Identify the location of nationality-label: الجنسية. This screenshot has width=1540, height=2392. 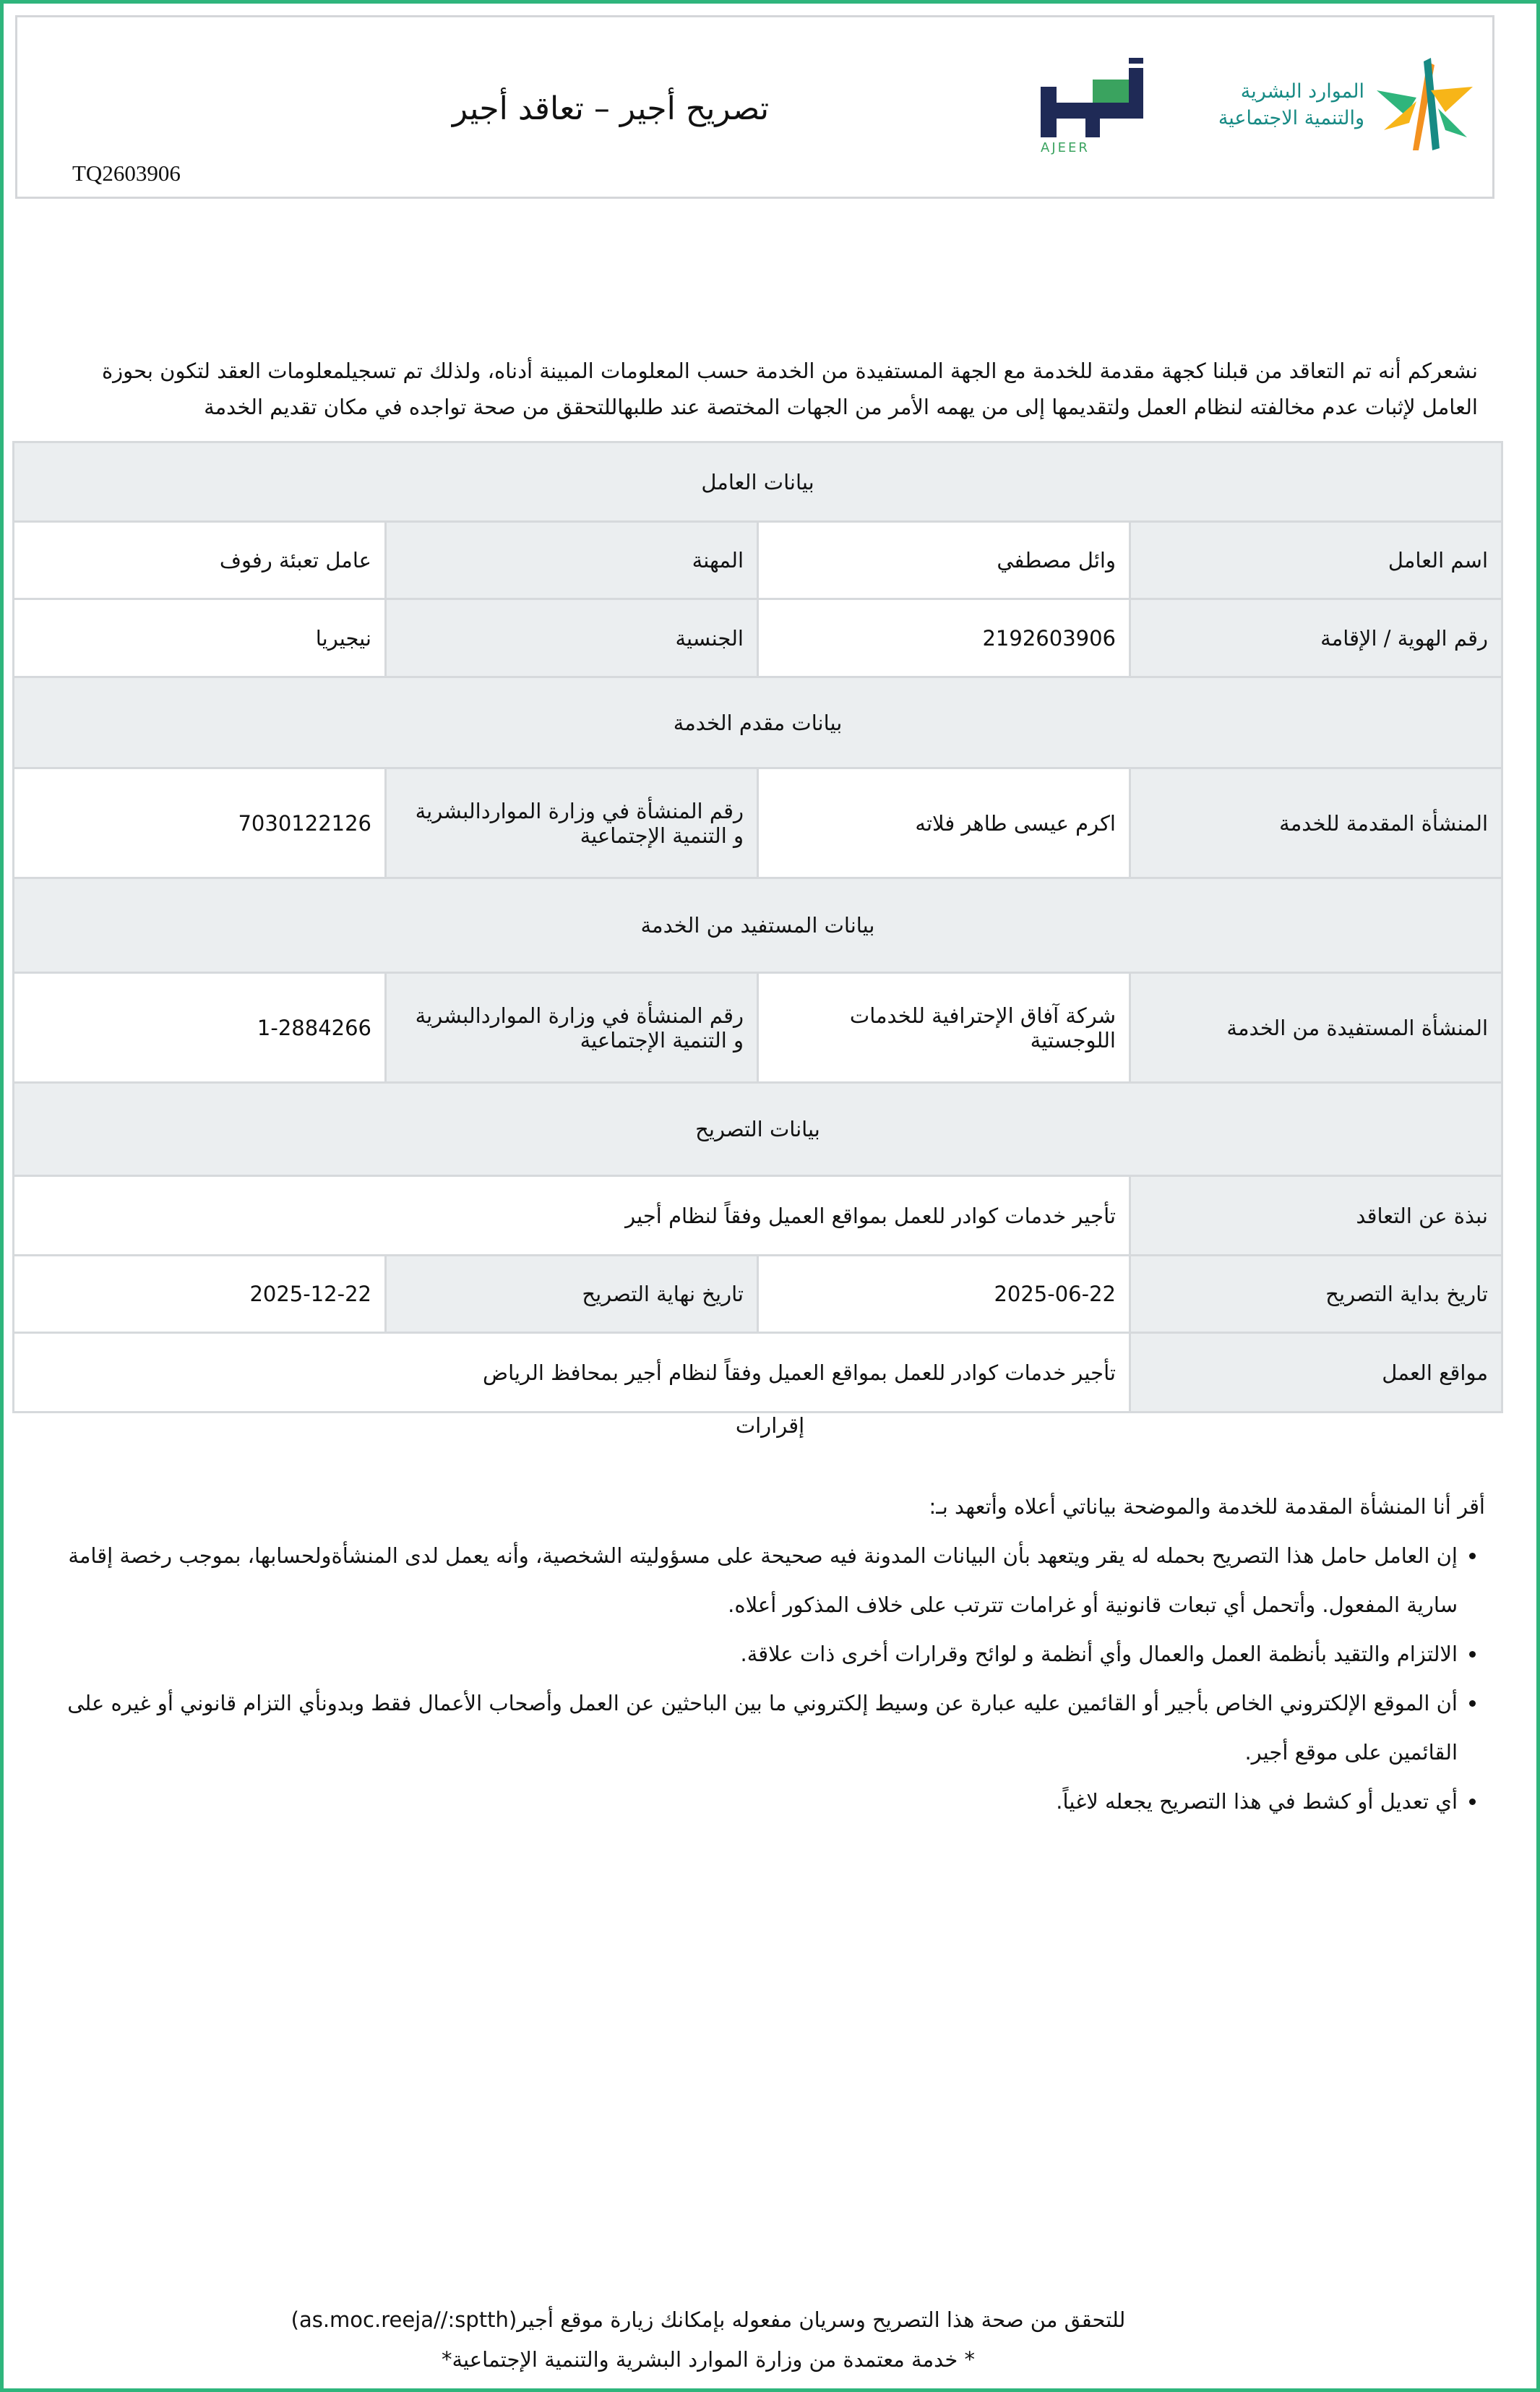
(571, 638).